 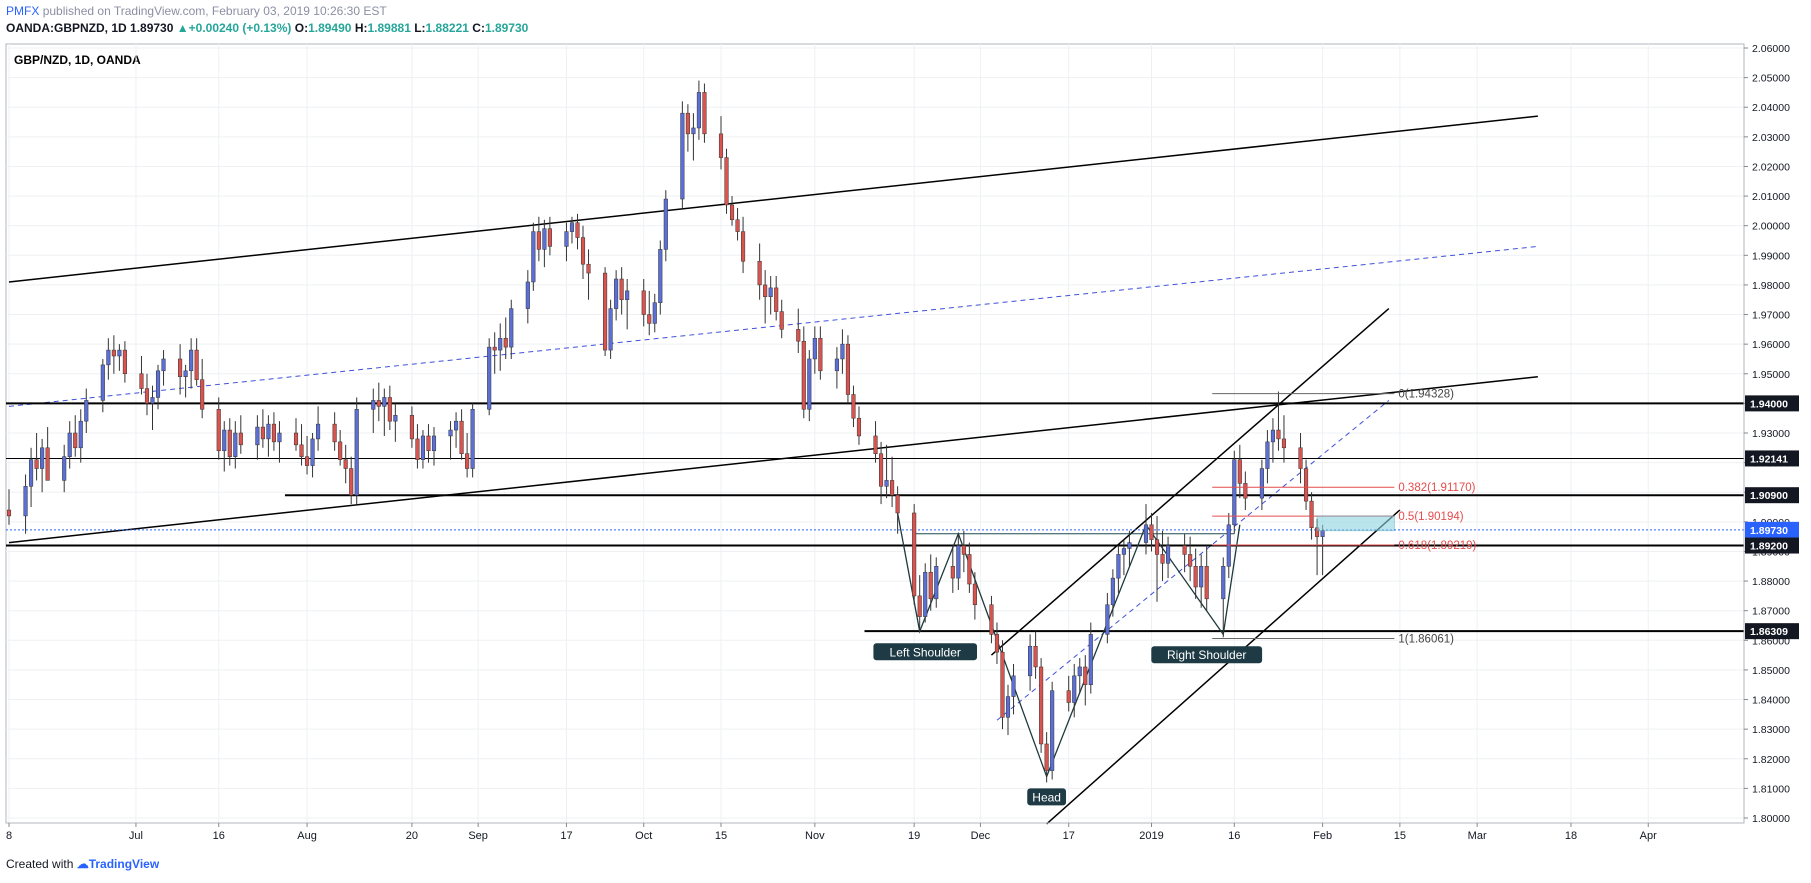 What do you see at coordinates (66, 28) in the screenshot?
I see `symbol-line: OANDA:GBPNZD, 1D` at bounding box center [66, 28].